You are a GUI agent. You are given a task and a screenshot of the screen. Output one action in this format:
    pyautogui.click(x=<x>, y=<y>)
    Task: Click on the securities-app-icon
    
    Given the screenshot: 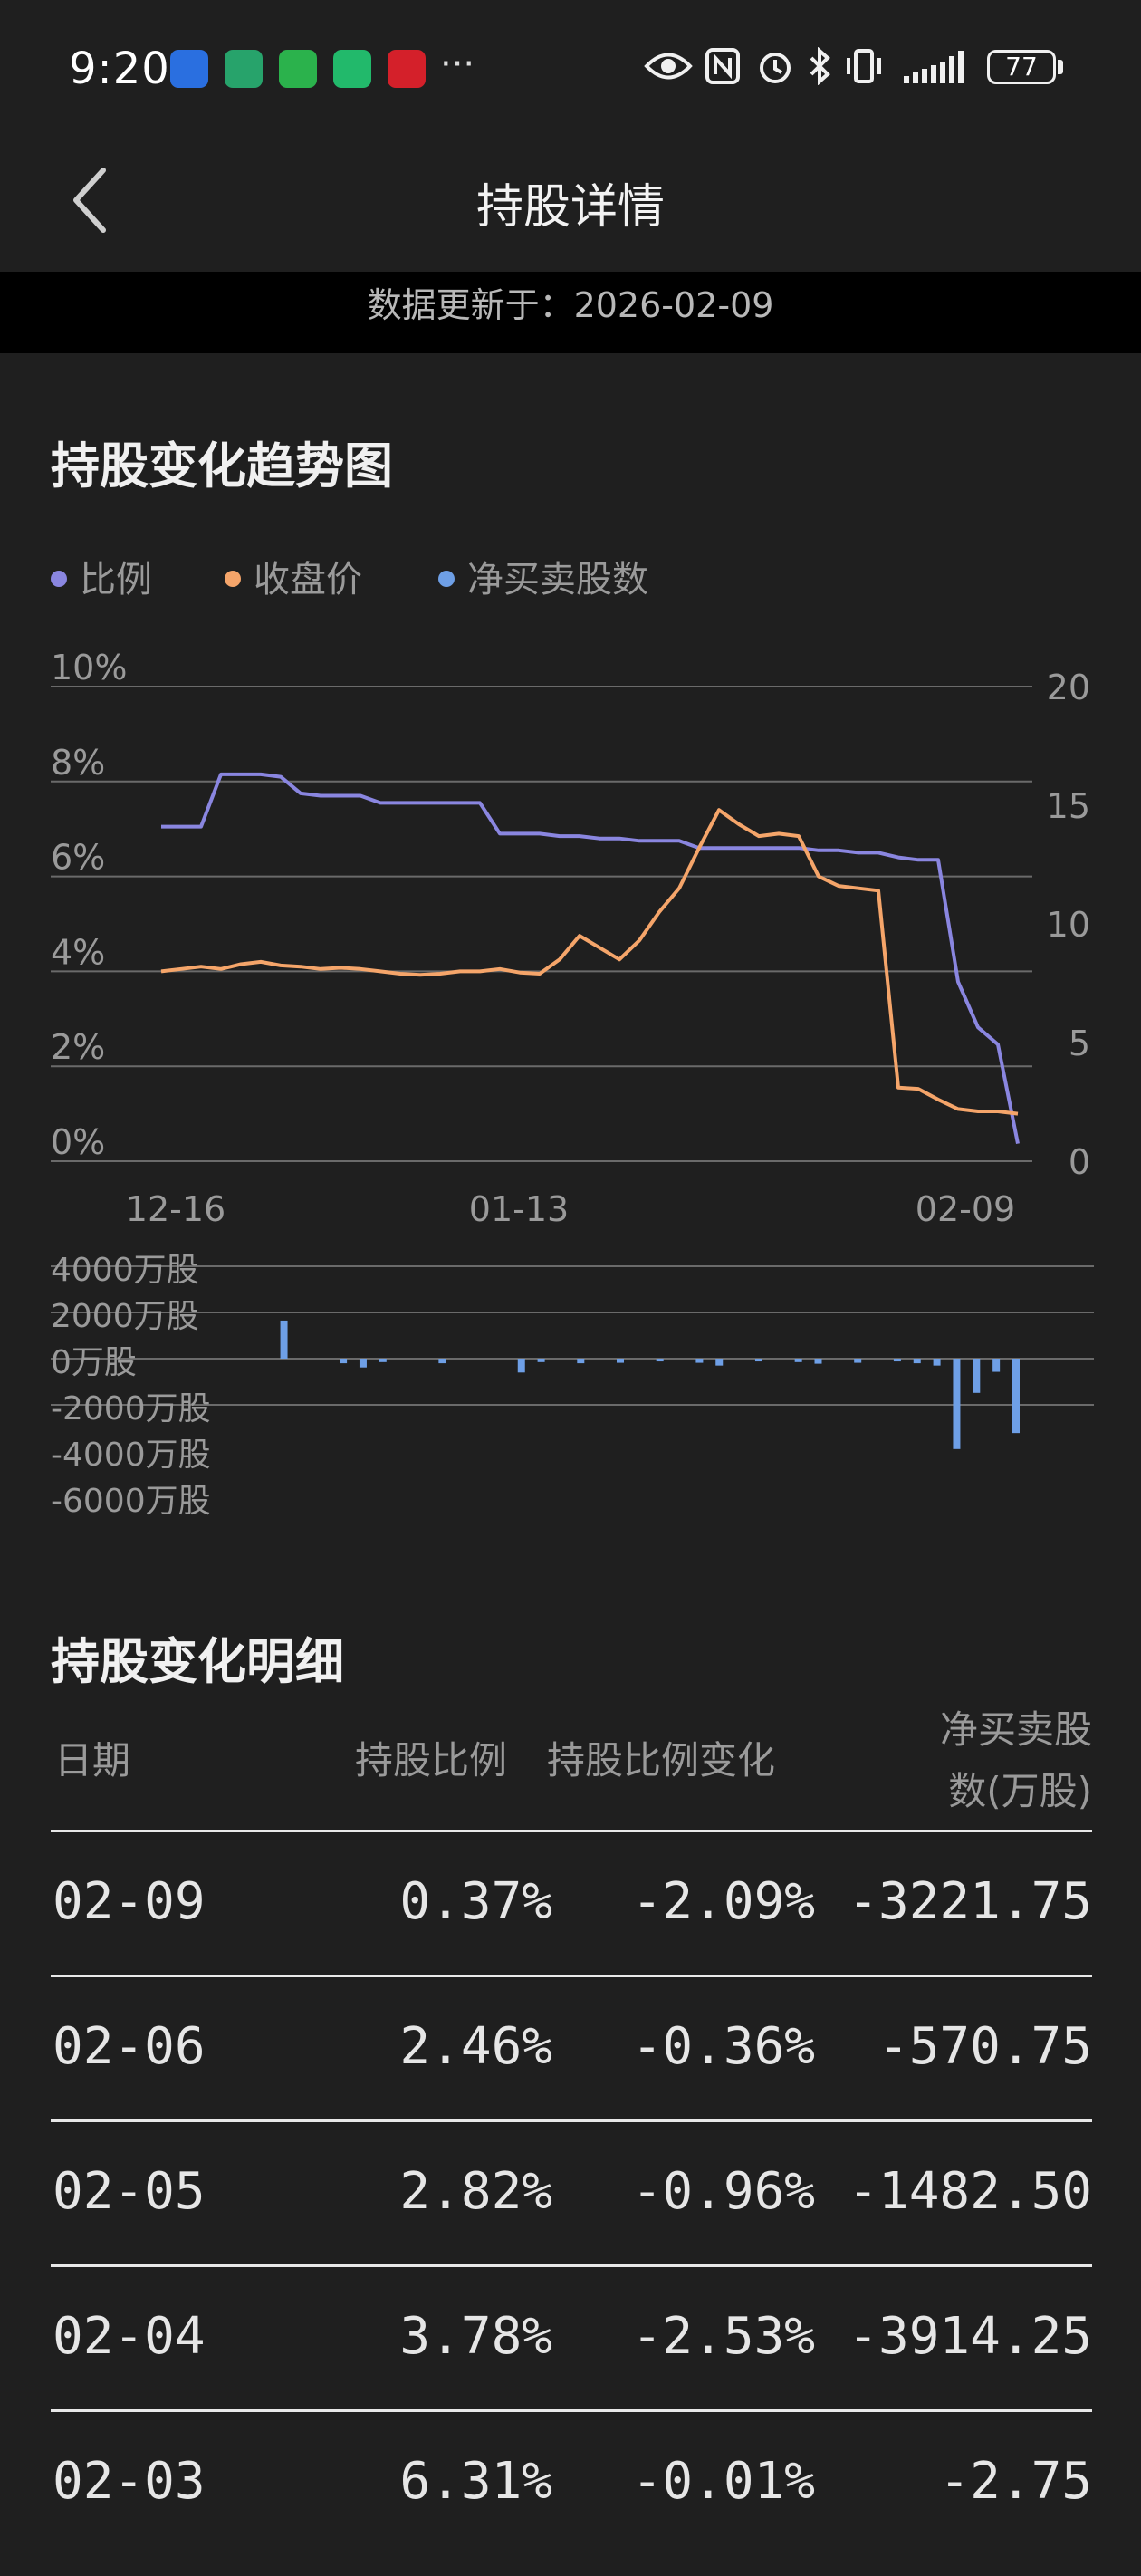 What is the action you would take?
    pyautogui.click(x=407, y=69)
    